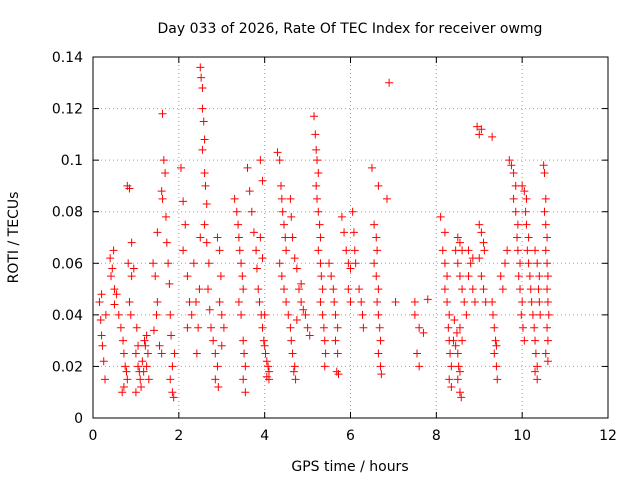  I want to click on x-tick-label: 10, so click(522, 436).